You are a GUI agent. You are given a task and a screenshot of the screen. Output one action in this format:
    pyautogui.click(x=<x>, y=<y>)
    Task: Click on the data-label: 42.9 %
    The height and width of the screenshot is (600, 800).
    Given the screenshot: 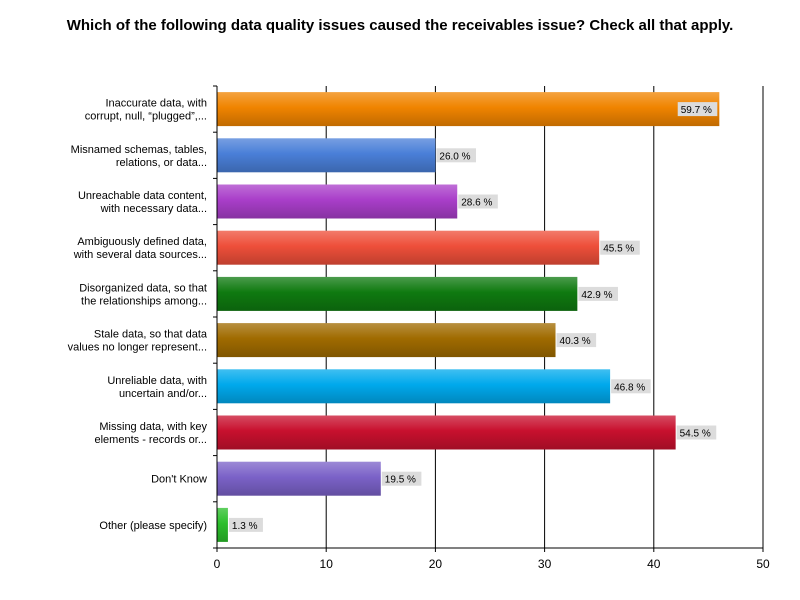 What is the action you would take?
    pyautogui.click(x=596, y=295)
    